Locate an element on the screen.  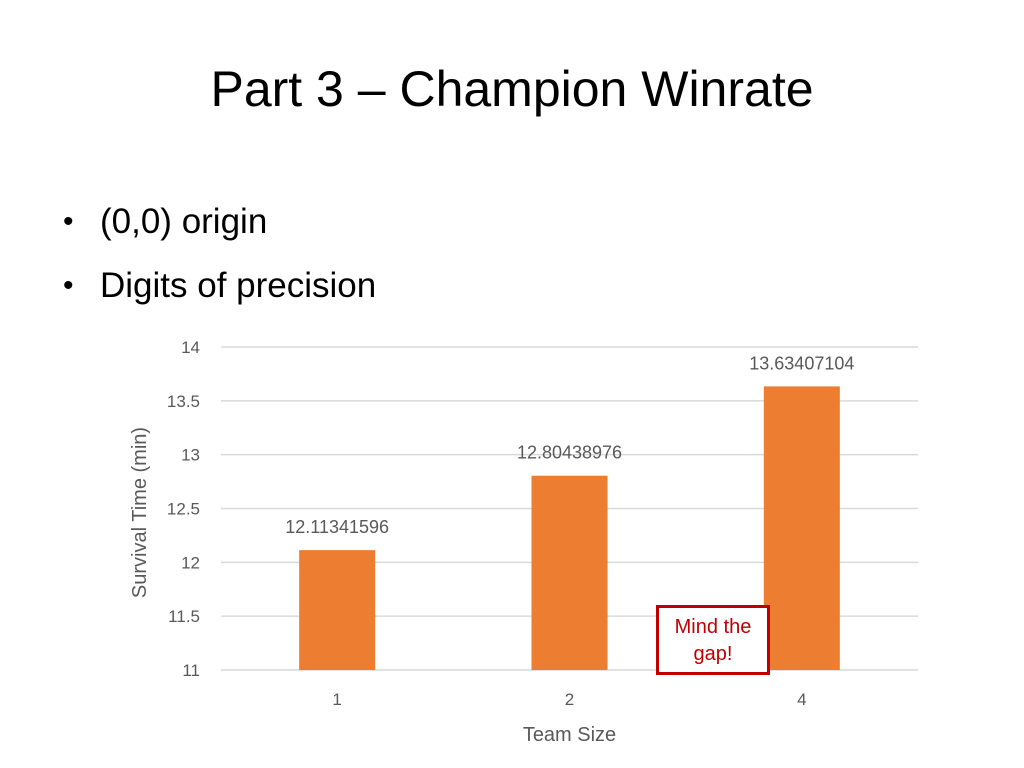
x-axis-ticks: 1 2 4 is located at coordinates (569, 699).